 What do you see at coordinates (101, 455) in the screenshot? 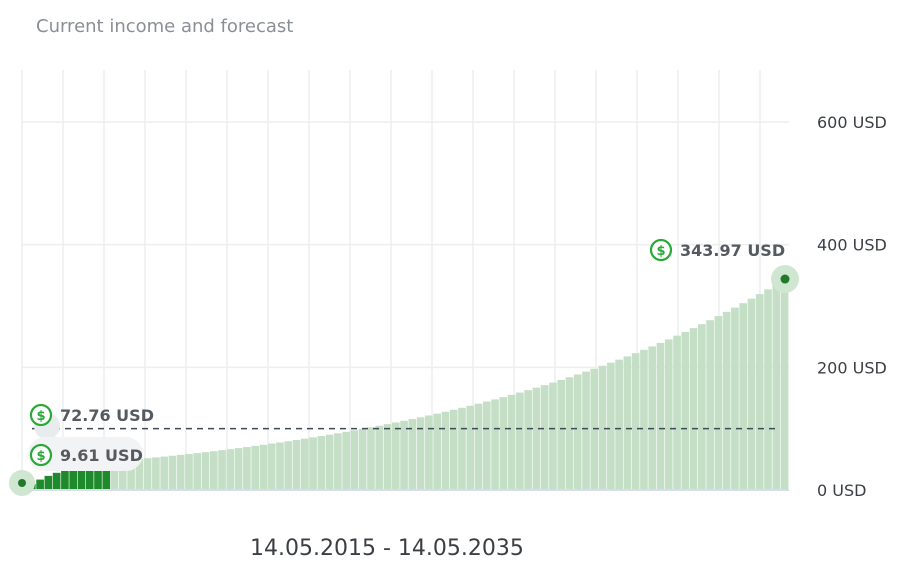
I see `current-value-label: 9.61 USD` at bounding box center [101, 455].